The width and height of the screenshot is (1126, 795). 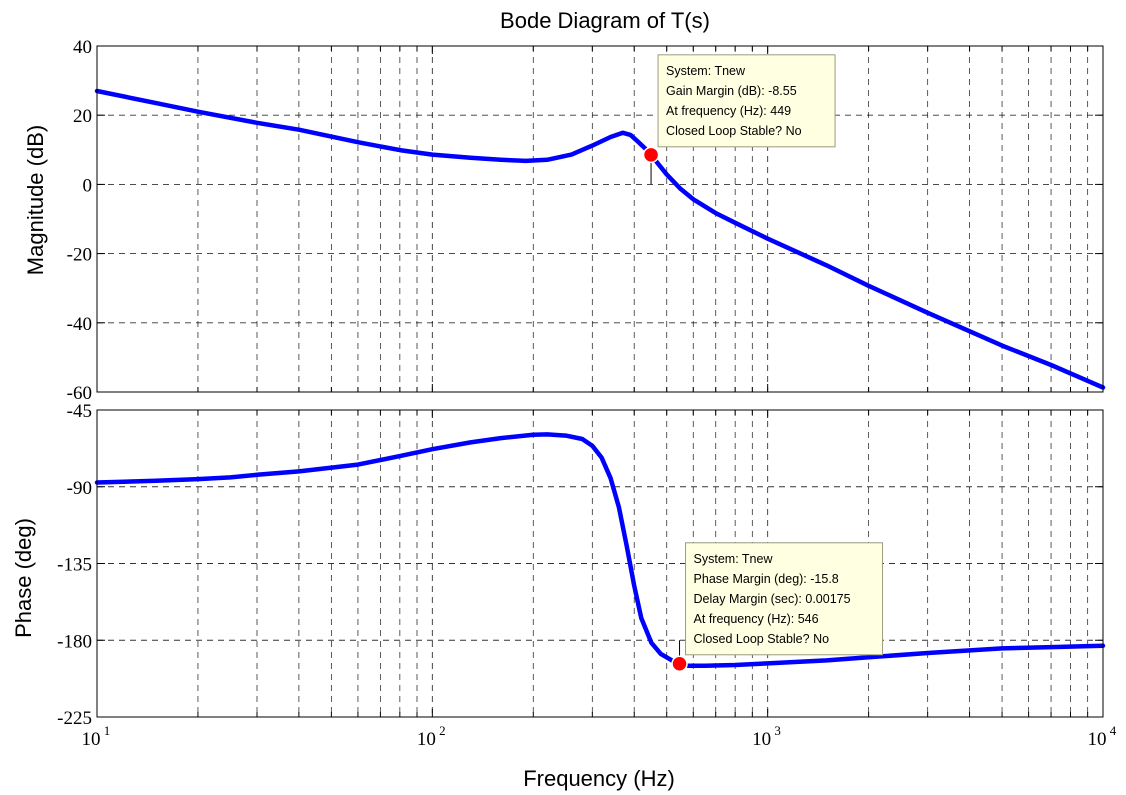 What do you see at coordinates (79, 255) in the screenshot?
I see `magnitude-ytick-label: -20` at bounding box center [79, 255].